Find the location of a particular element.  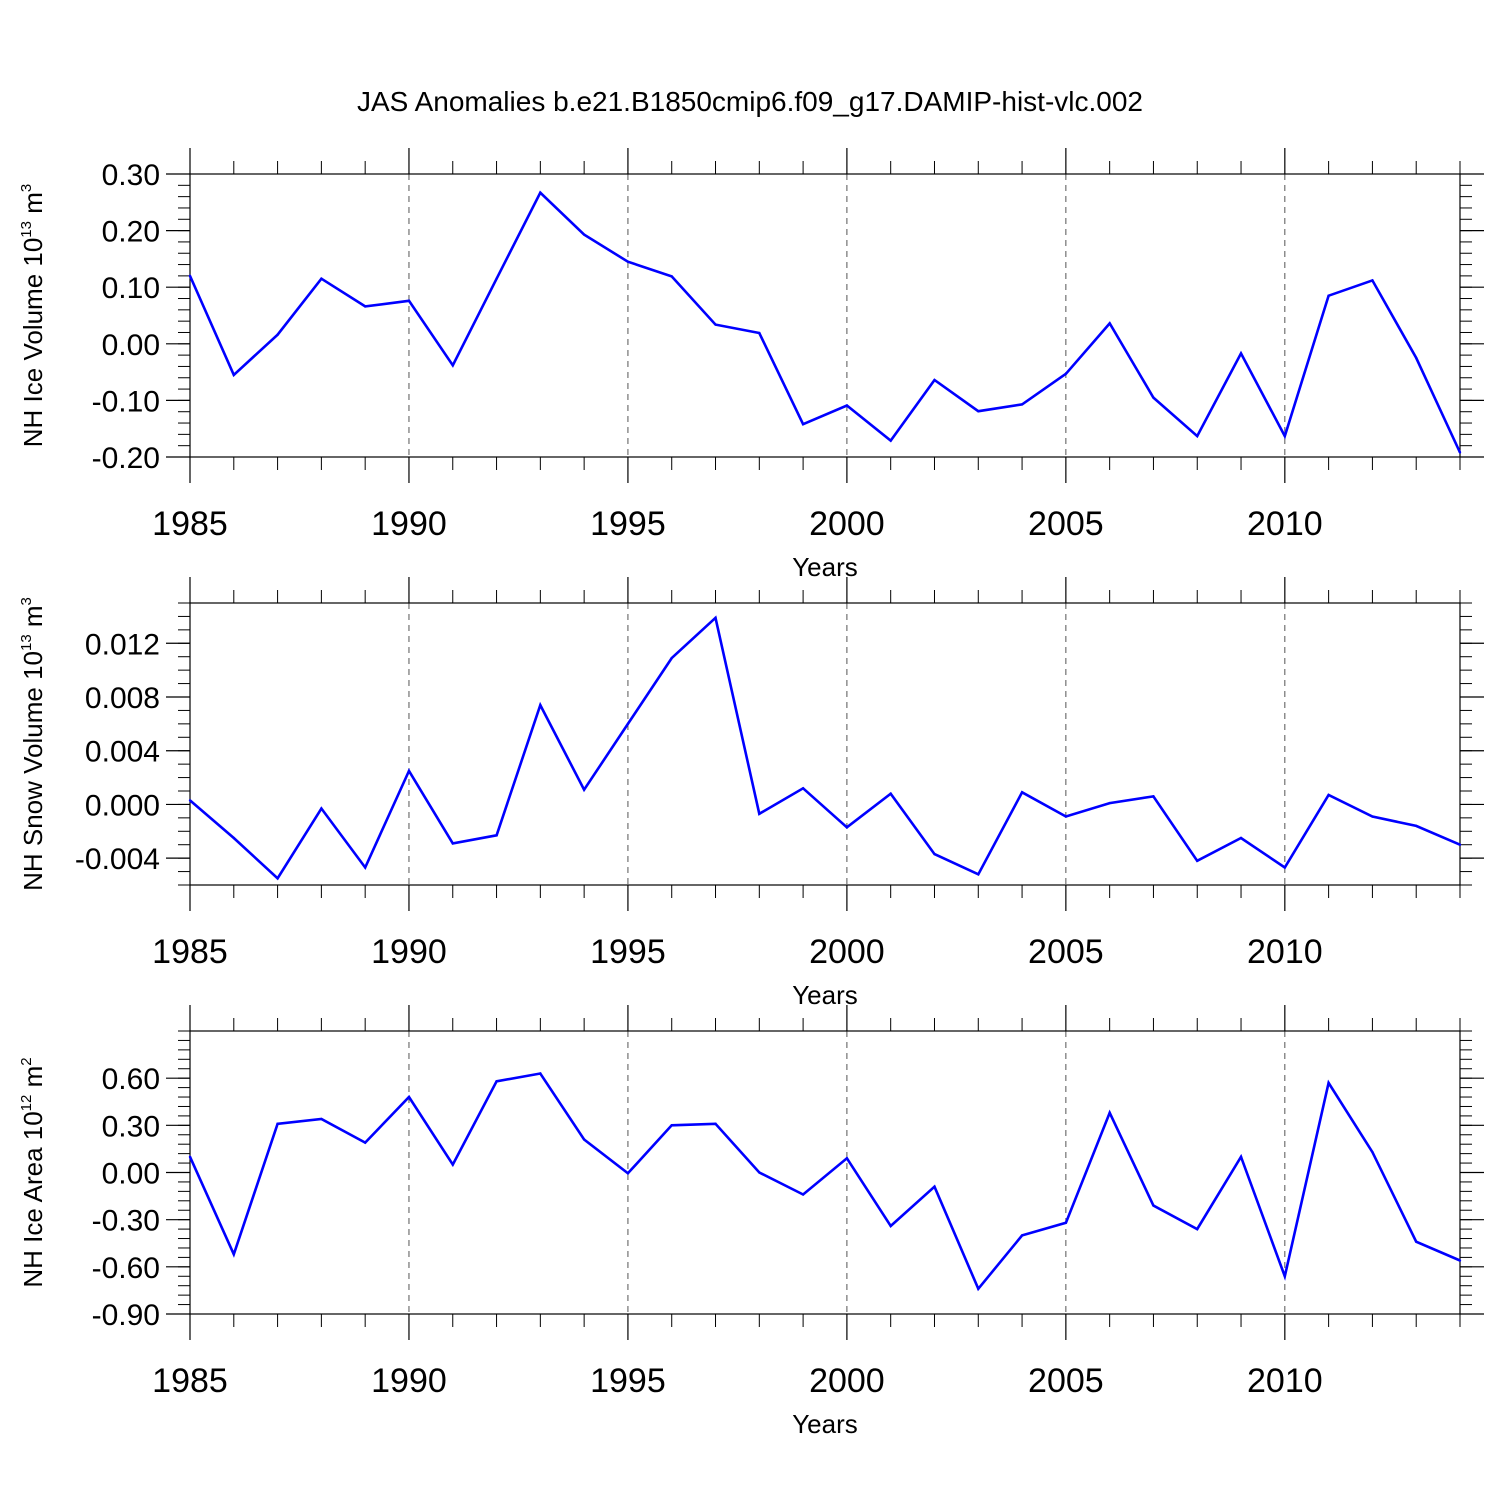

y-tick-label: 0.000 is located at coordinates (122, 805).